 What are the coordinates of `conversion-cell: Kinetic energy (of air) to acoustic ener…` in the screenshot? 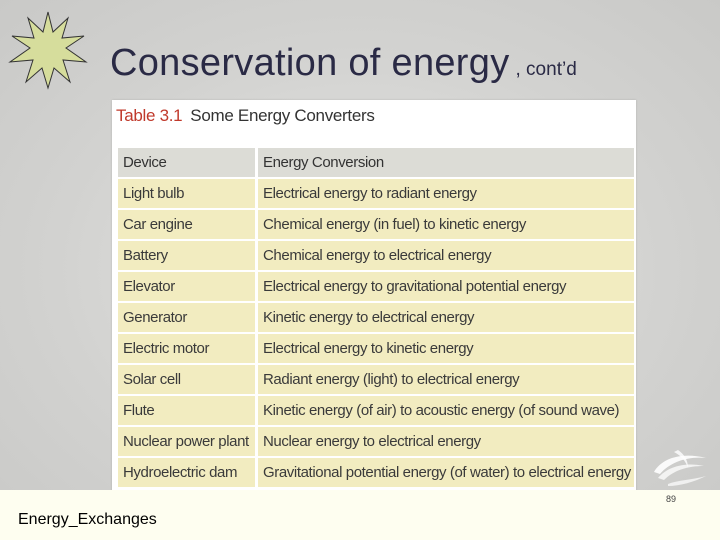 It's located at (446, 410).